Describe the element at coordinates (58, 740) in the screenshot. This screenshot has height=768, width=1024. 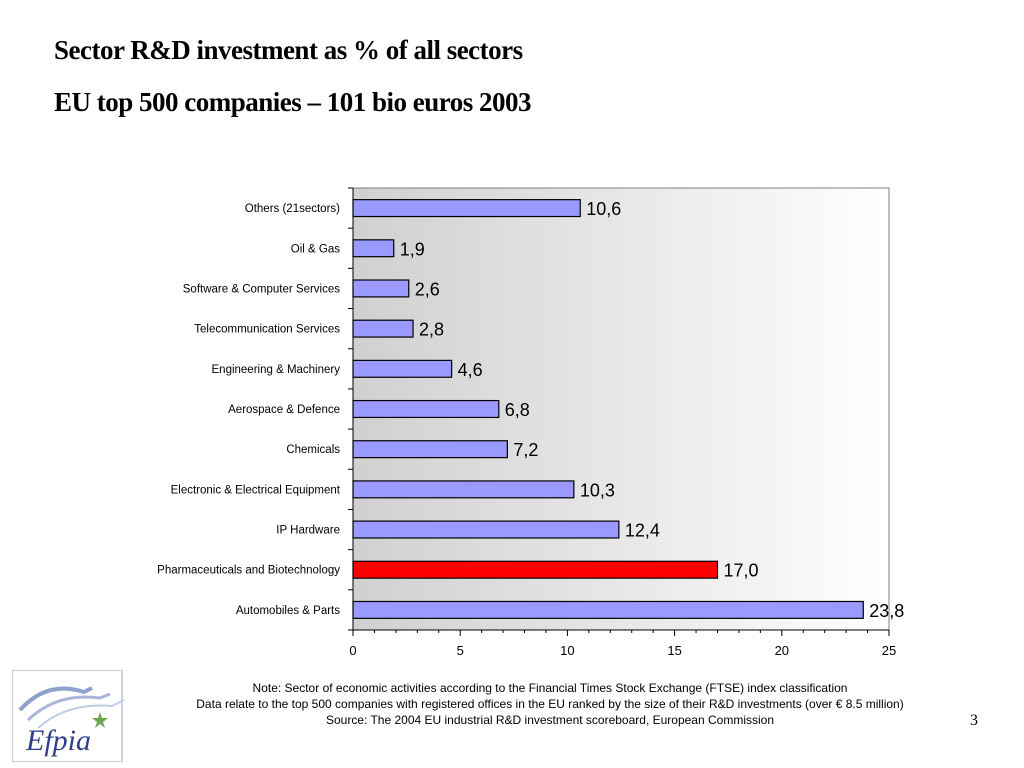
I see `logo-text: Efpia` at that location.